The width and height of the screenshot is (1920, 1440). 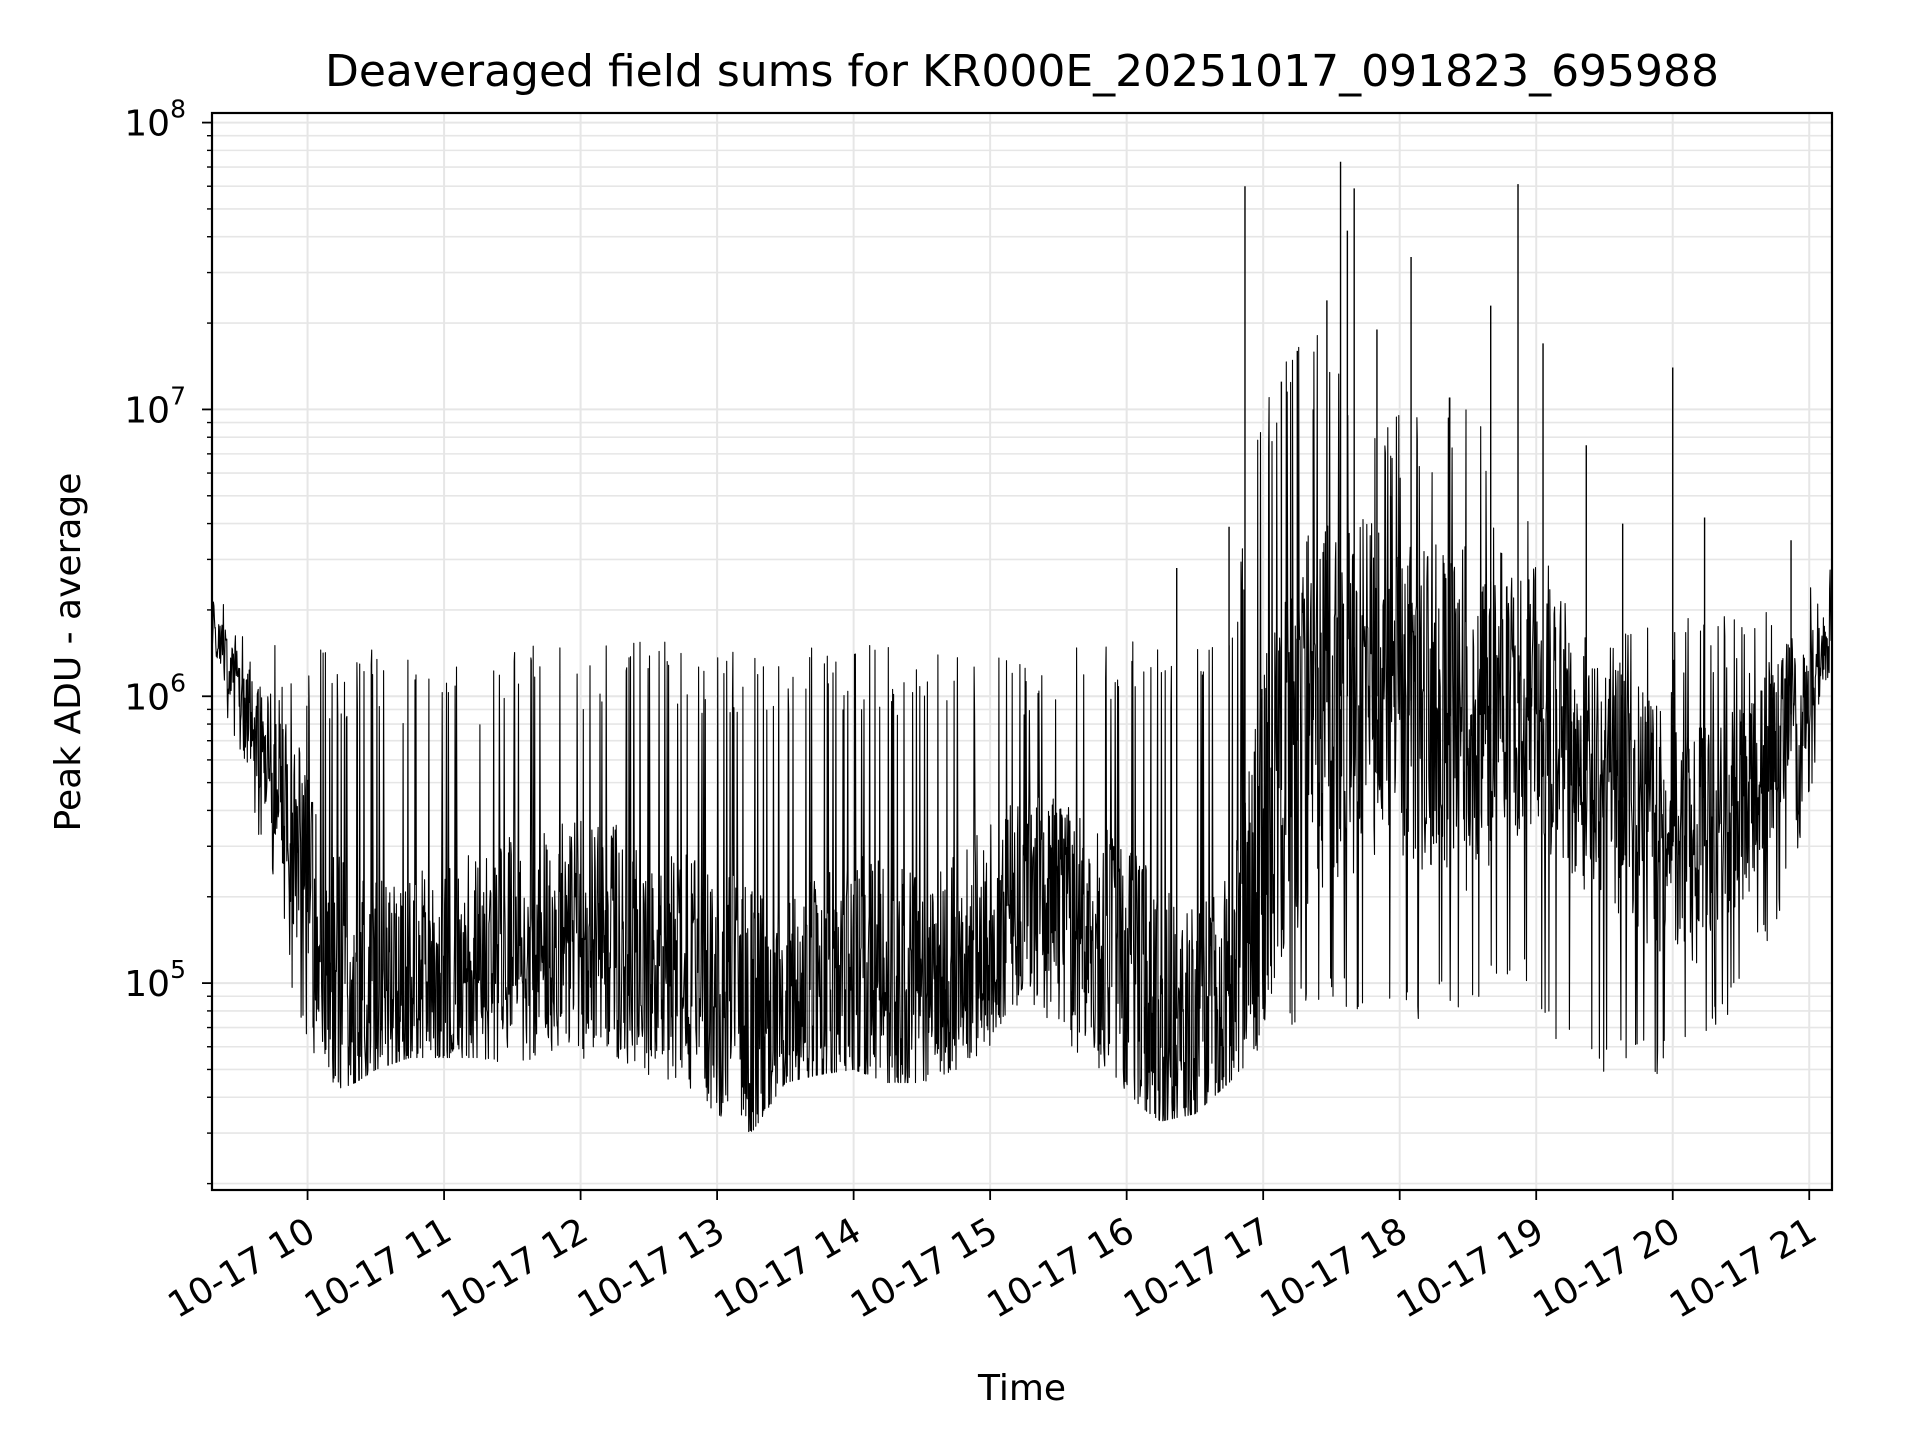 I want to click on y-tick-label: 10⁷, so click(x=155, y=406).